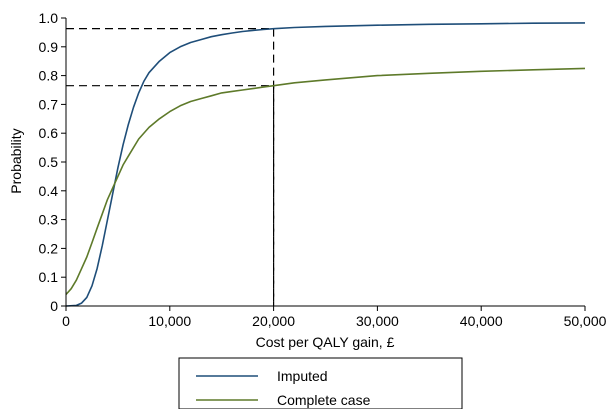 This screenshot has width=614, height=414. Describe the element at coordinates (49, 277) in the screenshot. I see `y-tick-label: 0.1` at that location.